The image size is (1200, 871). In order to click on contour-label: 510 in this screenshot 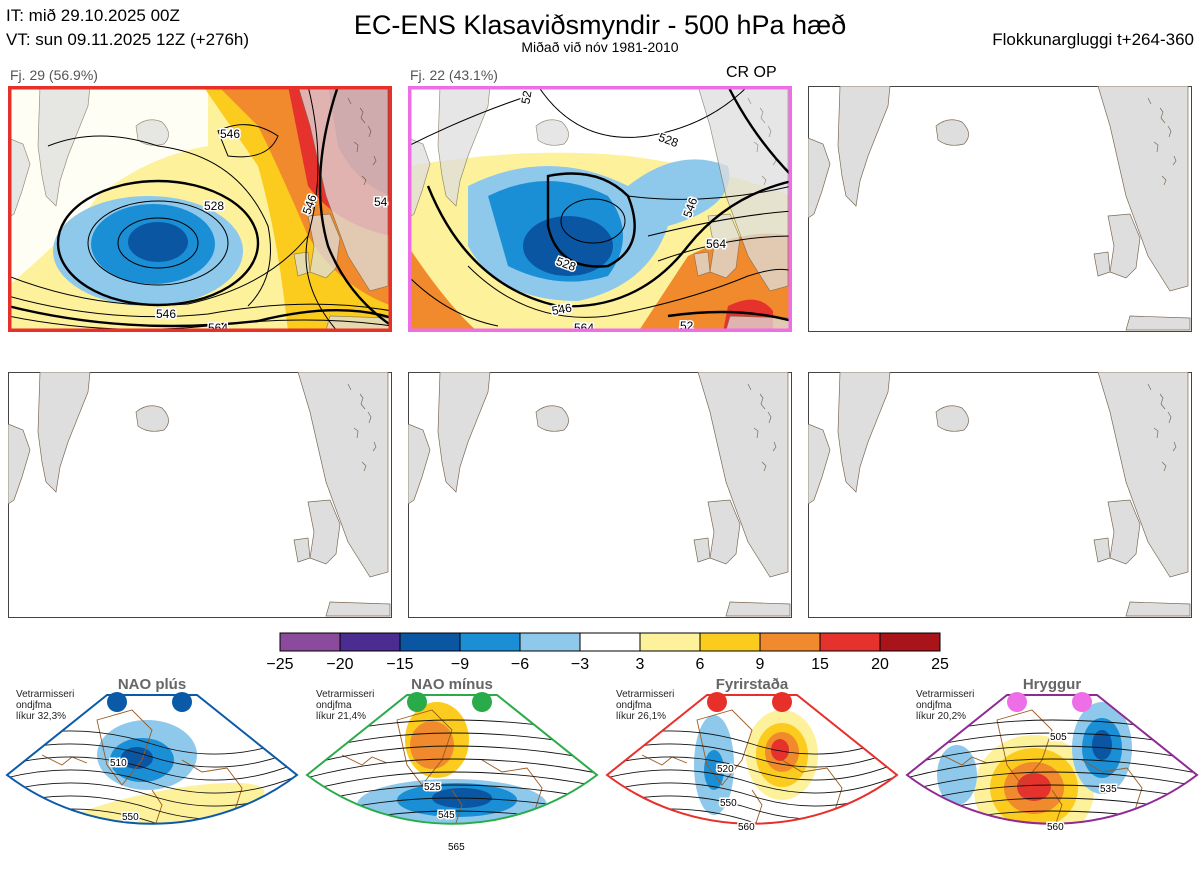, I will do `click(118, 763)`.